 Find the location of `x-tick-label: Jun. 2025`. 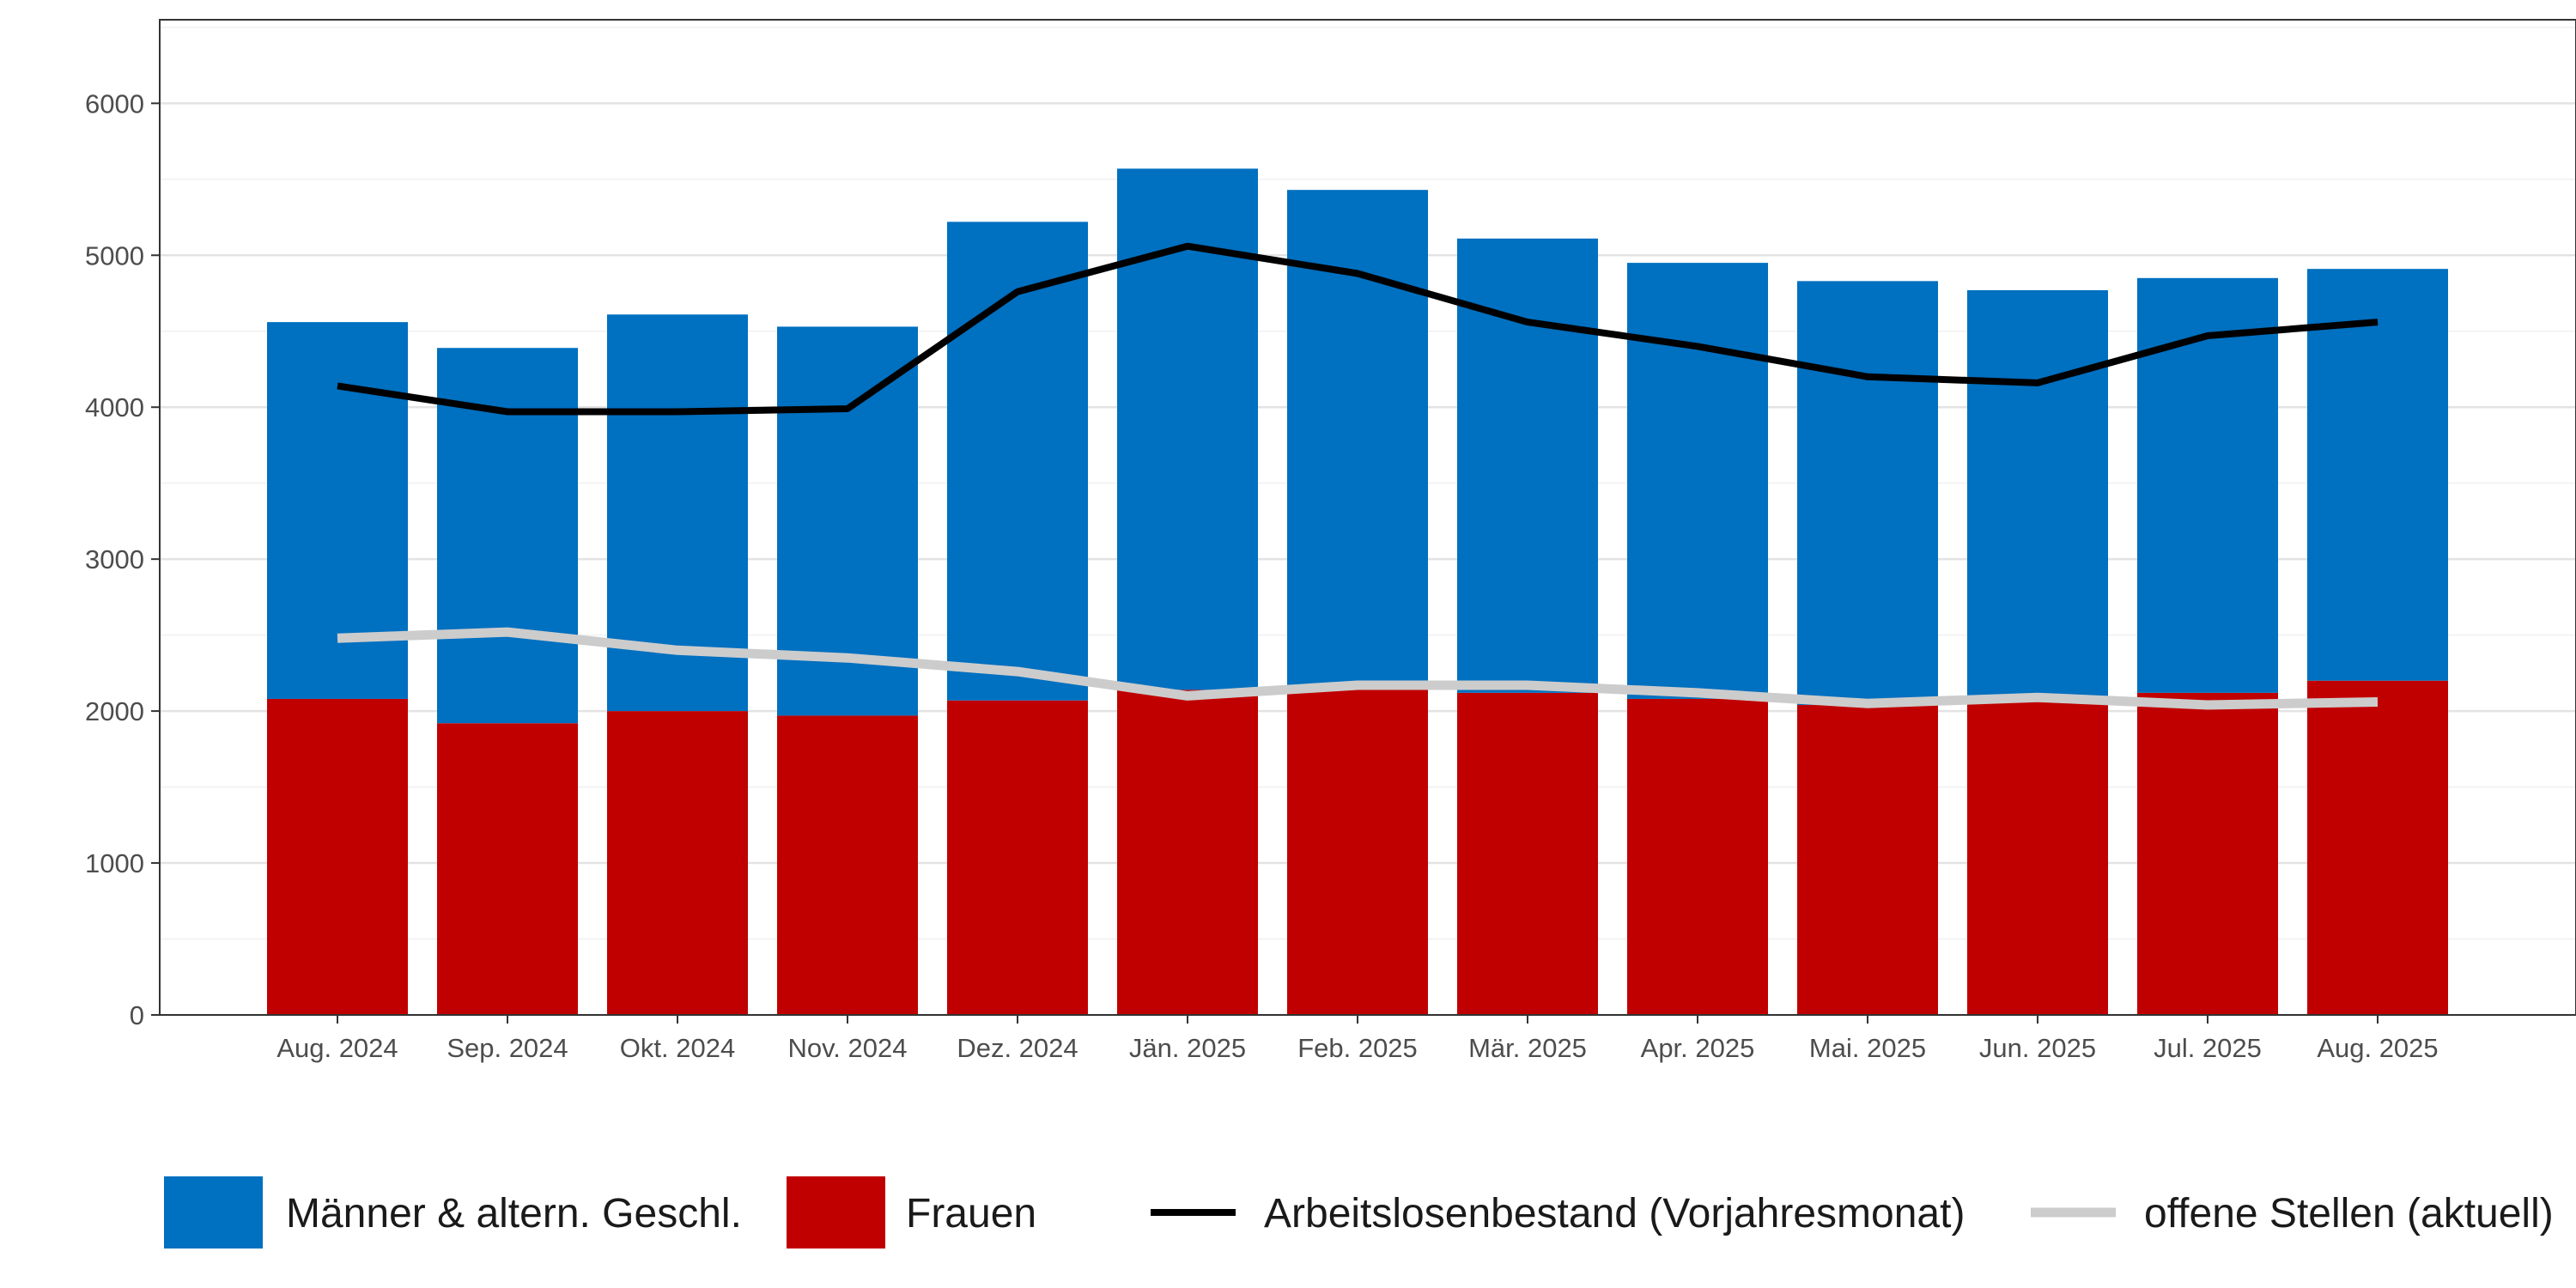

x-tick-label: Jun. 2025 is located at coordinates (2038, 1048).